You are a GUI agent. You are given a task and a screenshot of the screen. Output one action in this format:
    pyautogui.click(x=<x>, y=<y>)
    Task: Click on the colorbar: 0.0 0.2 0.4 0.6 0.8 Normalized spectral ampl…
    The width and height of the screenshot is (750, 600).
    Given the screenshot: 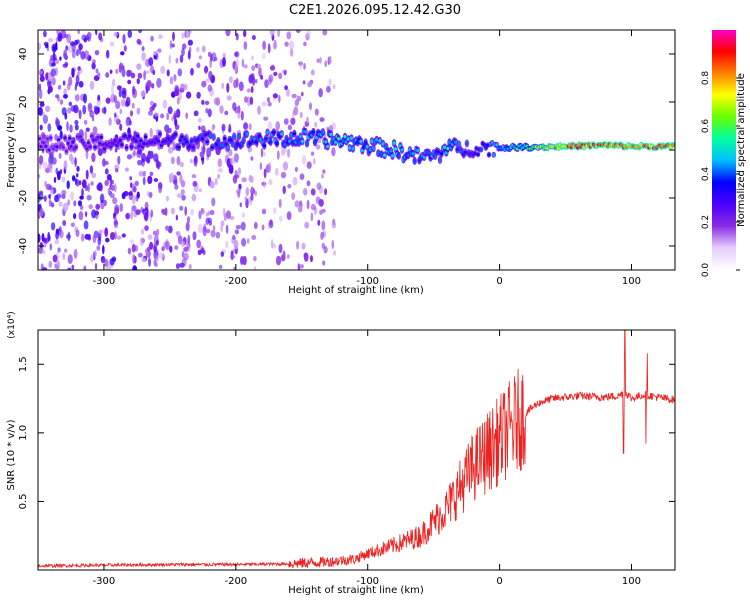 What is the action you would take?
    pyautogui.click(x=724, y=153)
    